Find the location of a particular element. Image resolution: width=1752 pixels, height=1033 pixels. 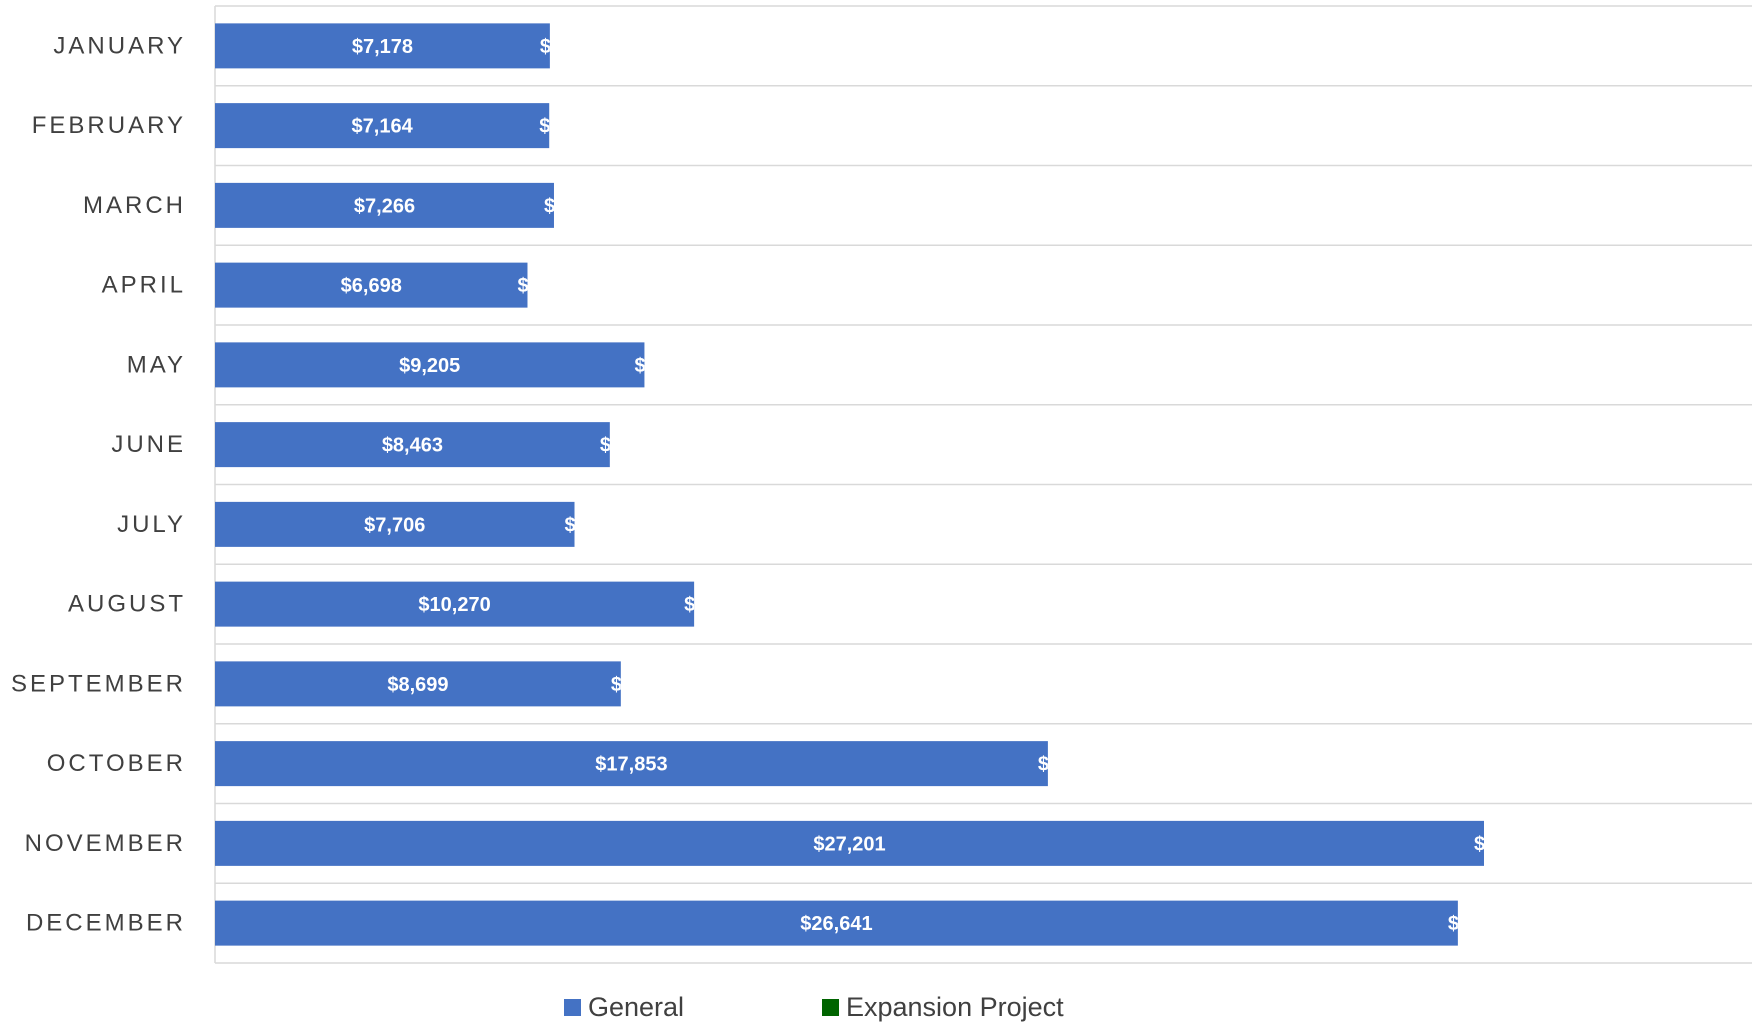

category-label: JULY is located at coordinates (151, 524).